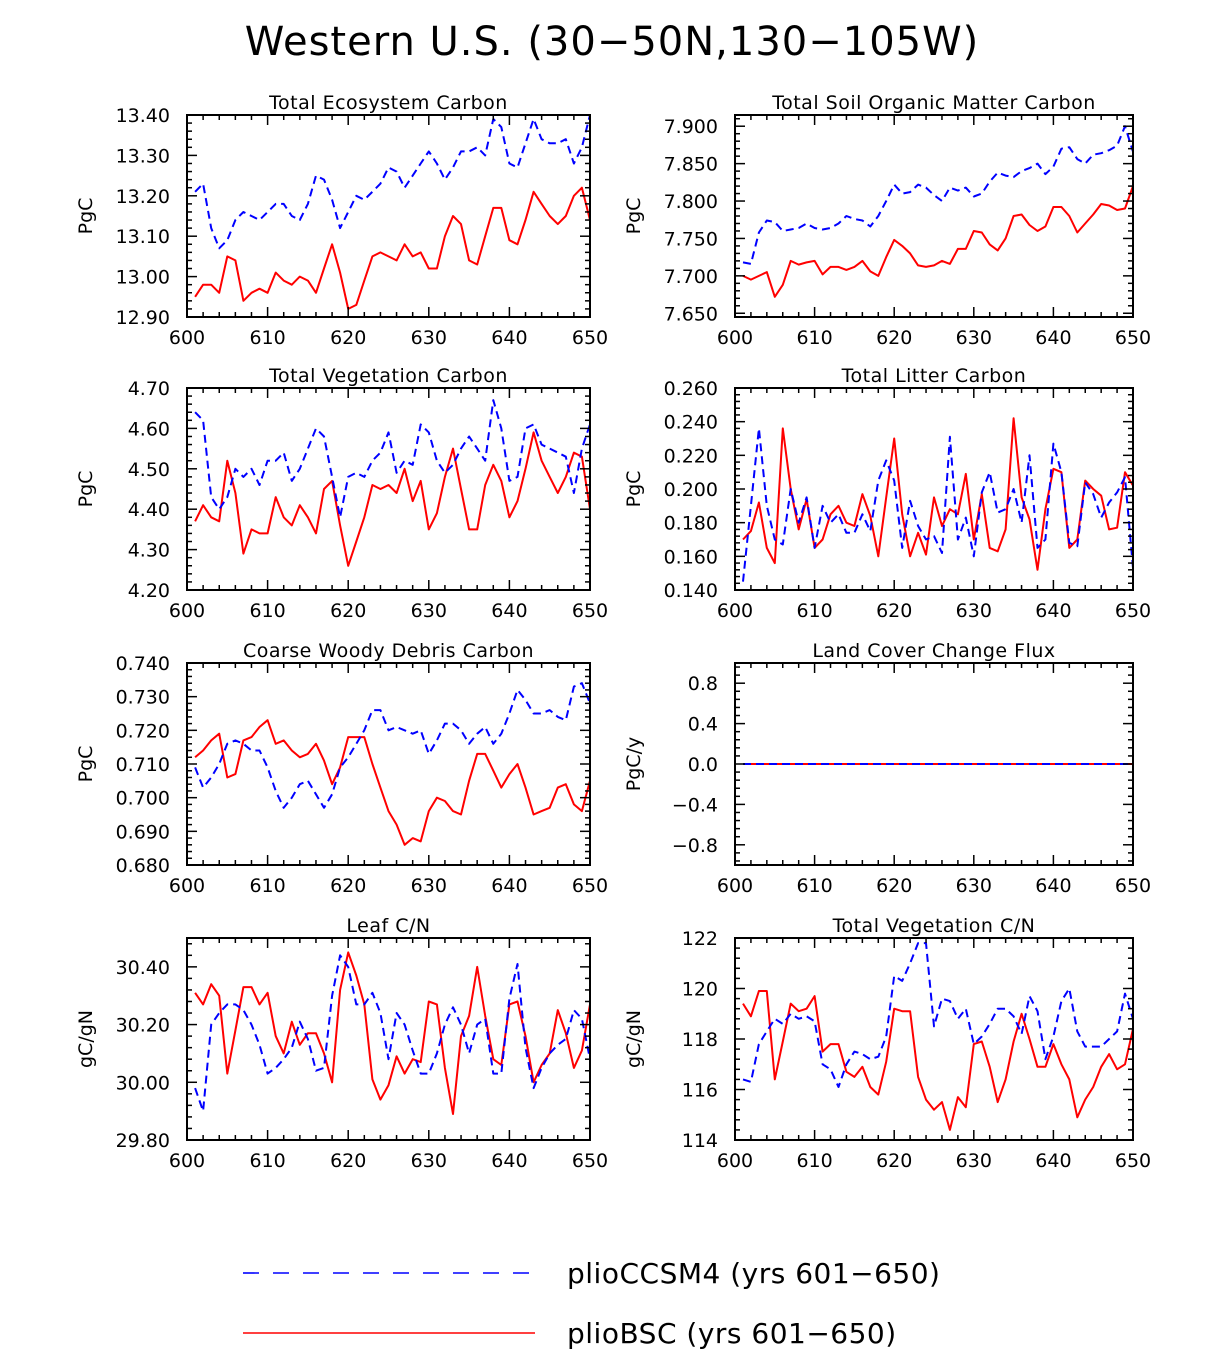 The height and width of the screenshot is (1372, 1224). What do you see at coordinates (695, 846) in the screenshot?
I see `y-tick-label: −0.8` at bounding box center [695, 846].